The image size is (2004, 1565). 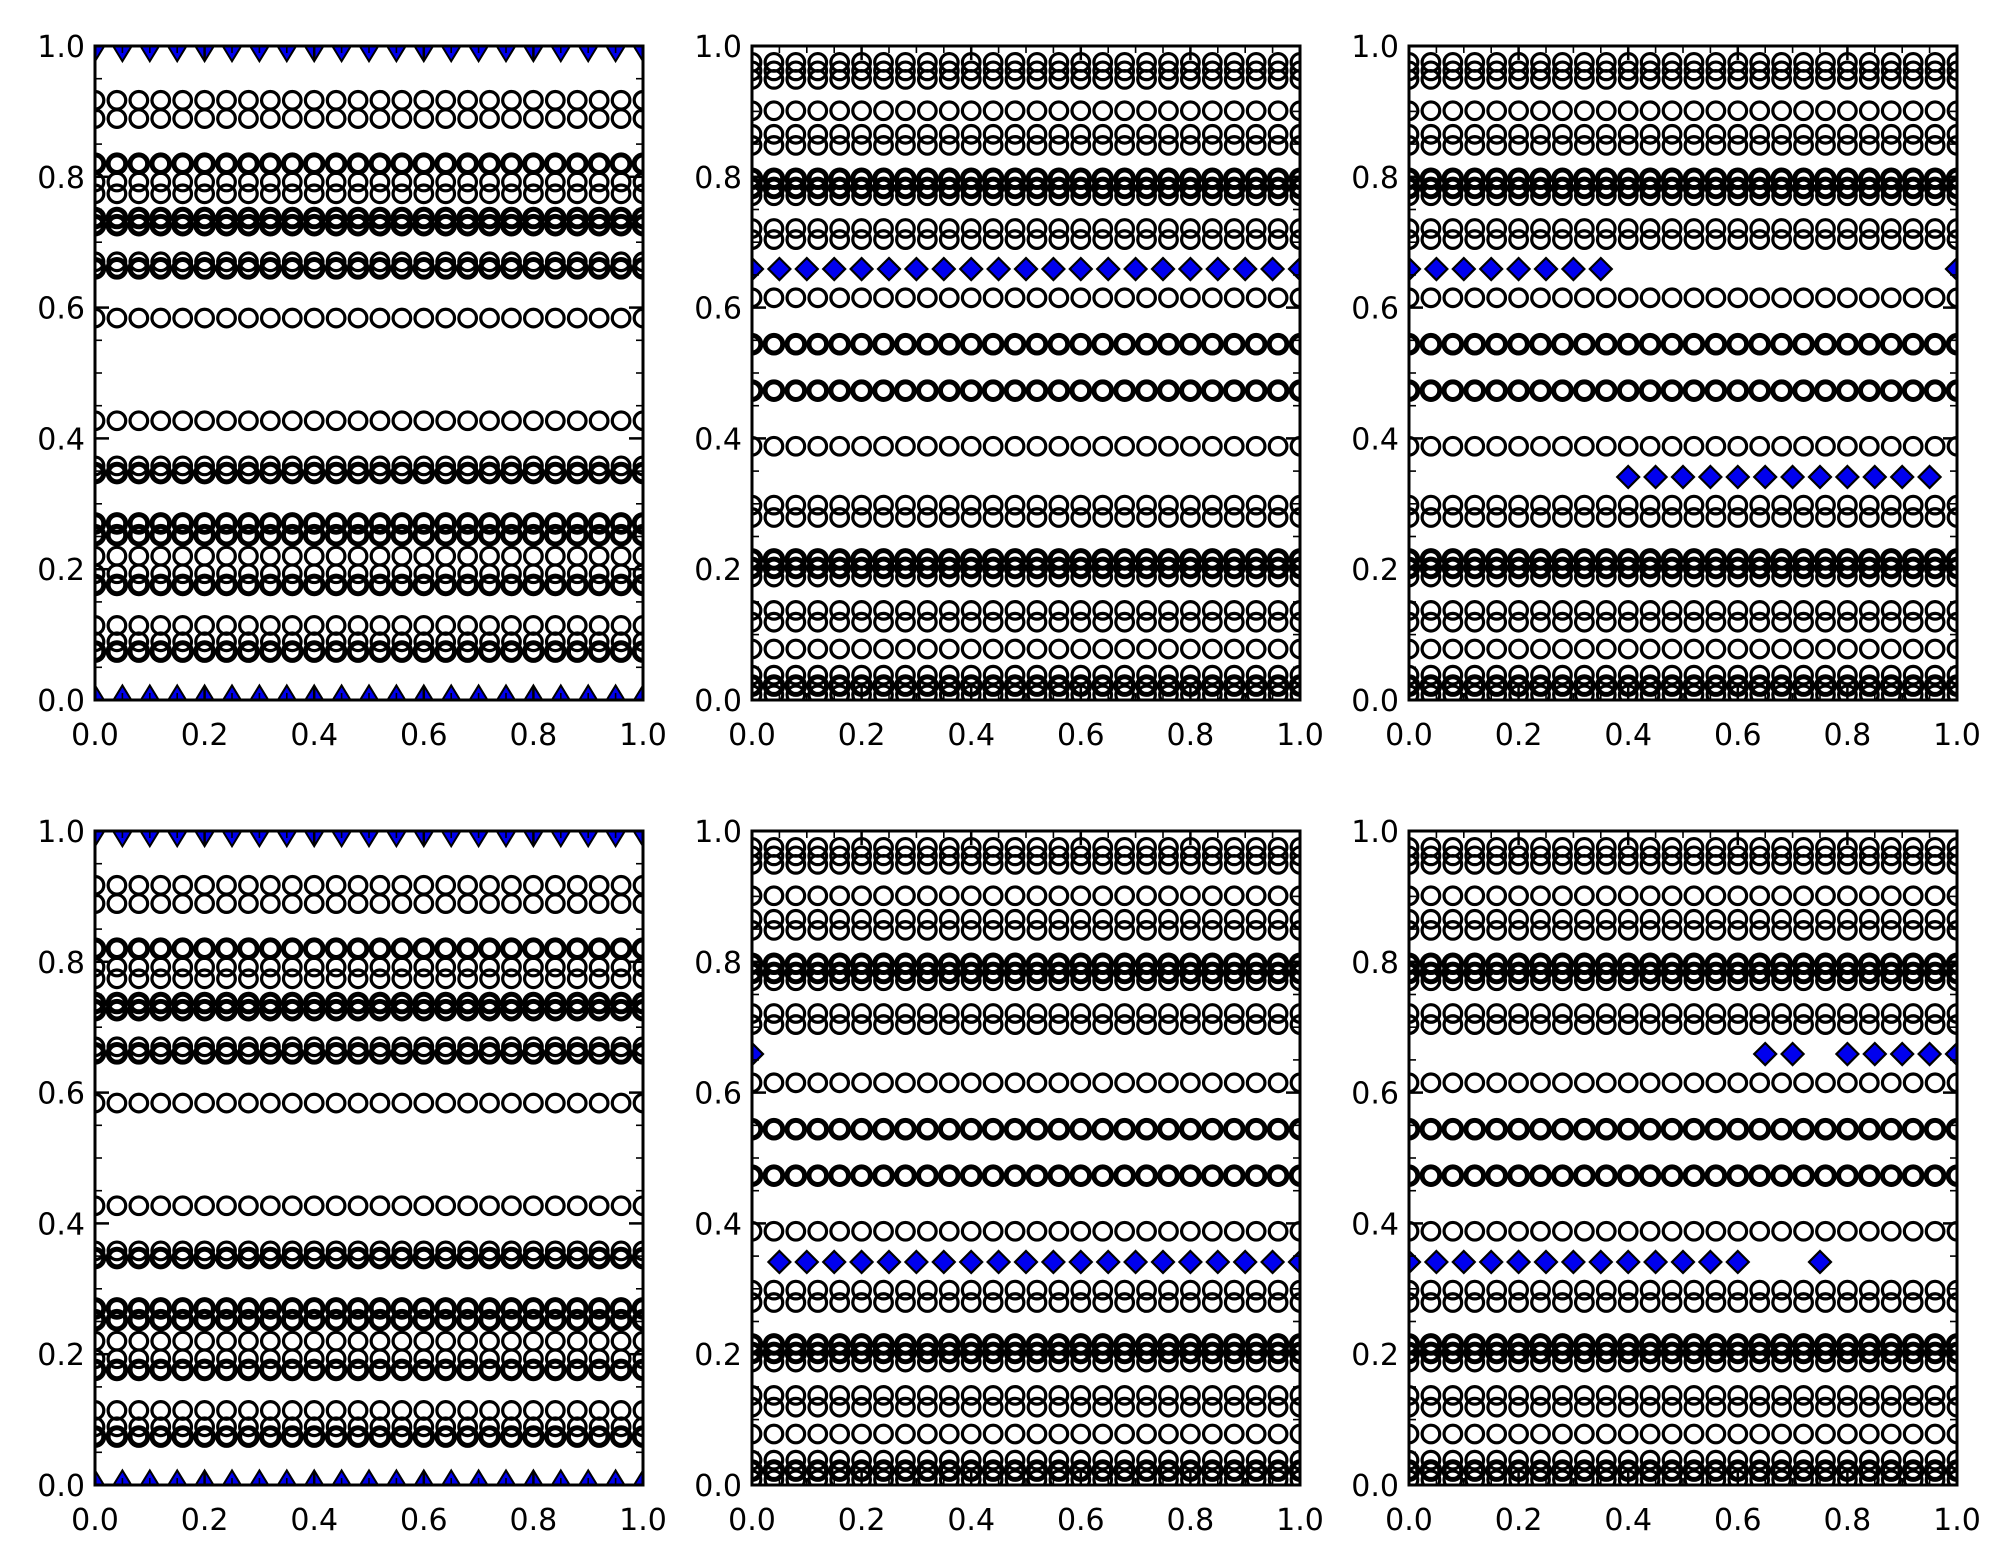 I want to click on y-tick-label: 0.0, so click(x=1375, y=701).